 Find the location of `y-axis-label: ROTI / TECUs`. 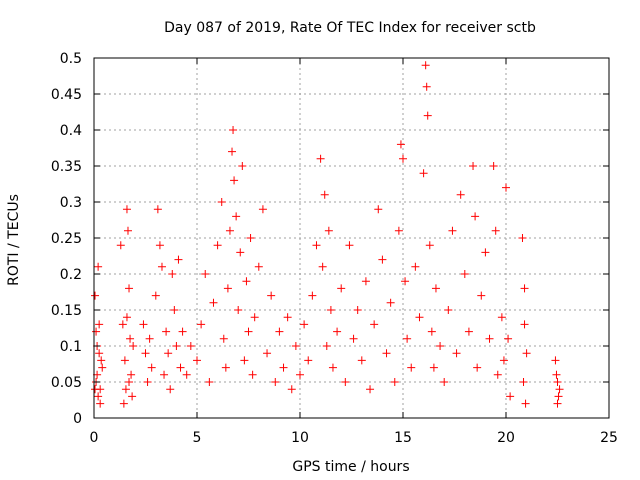

y-axis-label: ROTI / TECUs is located at coordinates (14, 240).